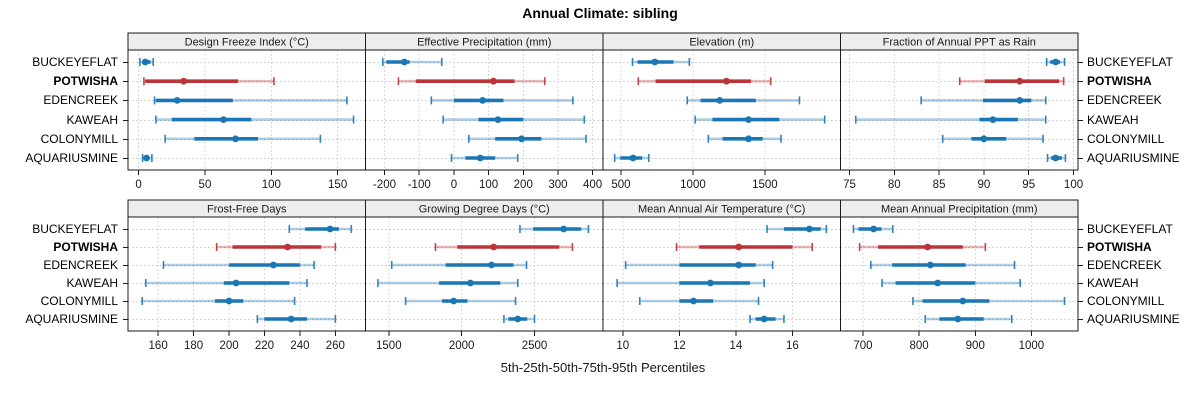  I want to click on axis-tick-label: 1500, so click(765, 185).